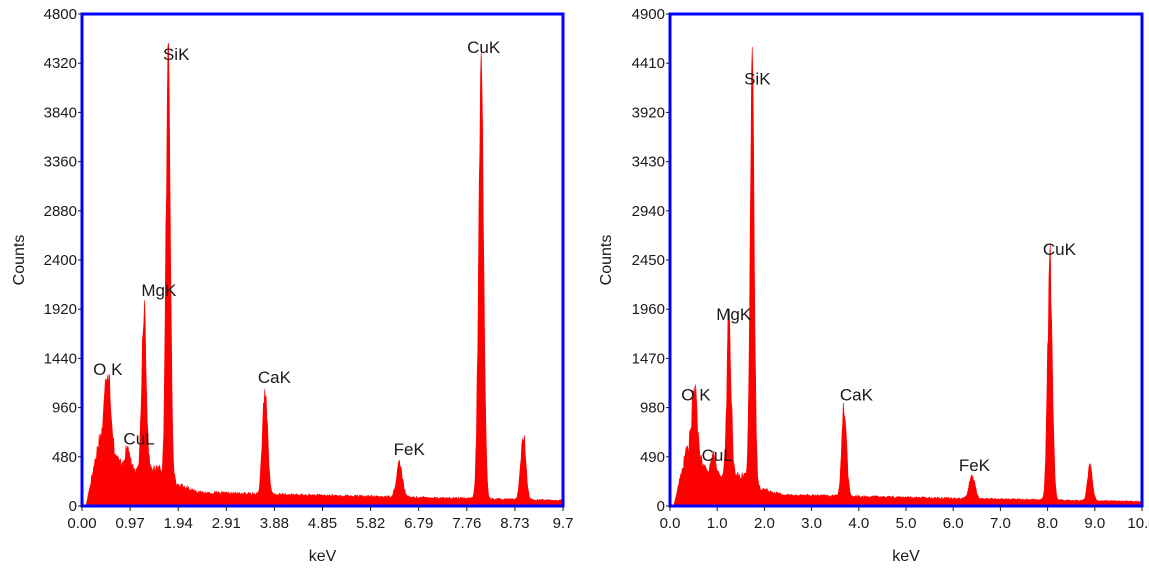 The width and height of the screenshot is (1149, 569). Describe the element at coordinates (60, 112) in the screenshot. I see `y-tick-label: 3840` at that location.